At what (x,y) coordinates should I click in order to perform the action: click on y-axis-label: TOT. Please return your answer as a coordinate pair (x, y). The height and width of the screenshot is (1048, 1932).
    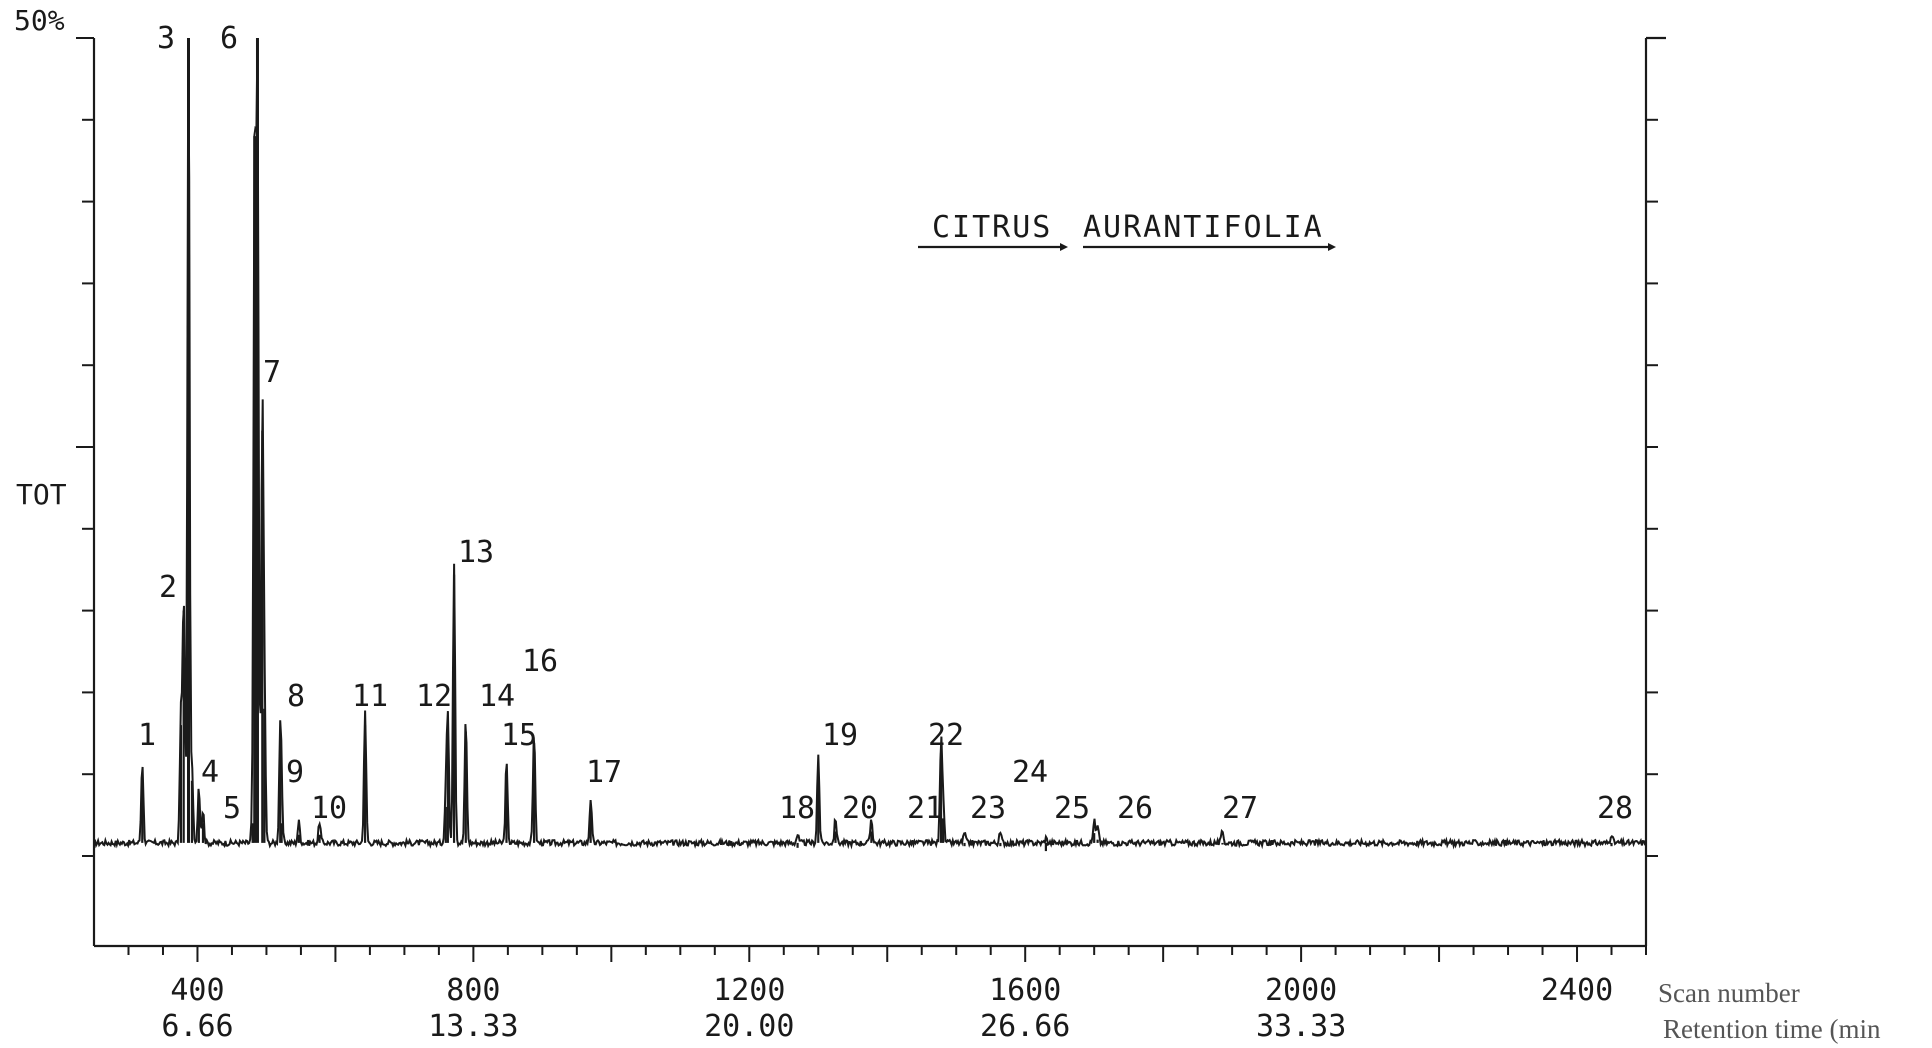
    Looking at the image, I should click on (41, 494).